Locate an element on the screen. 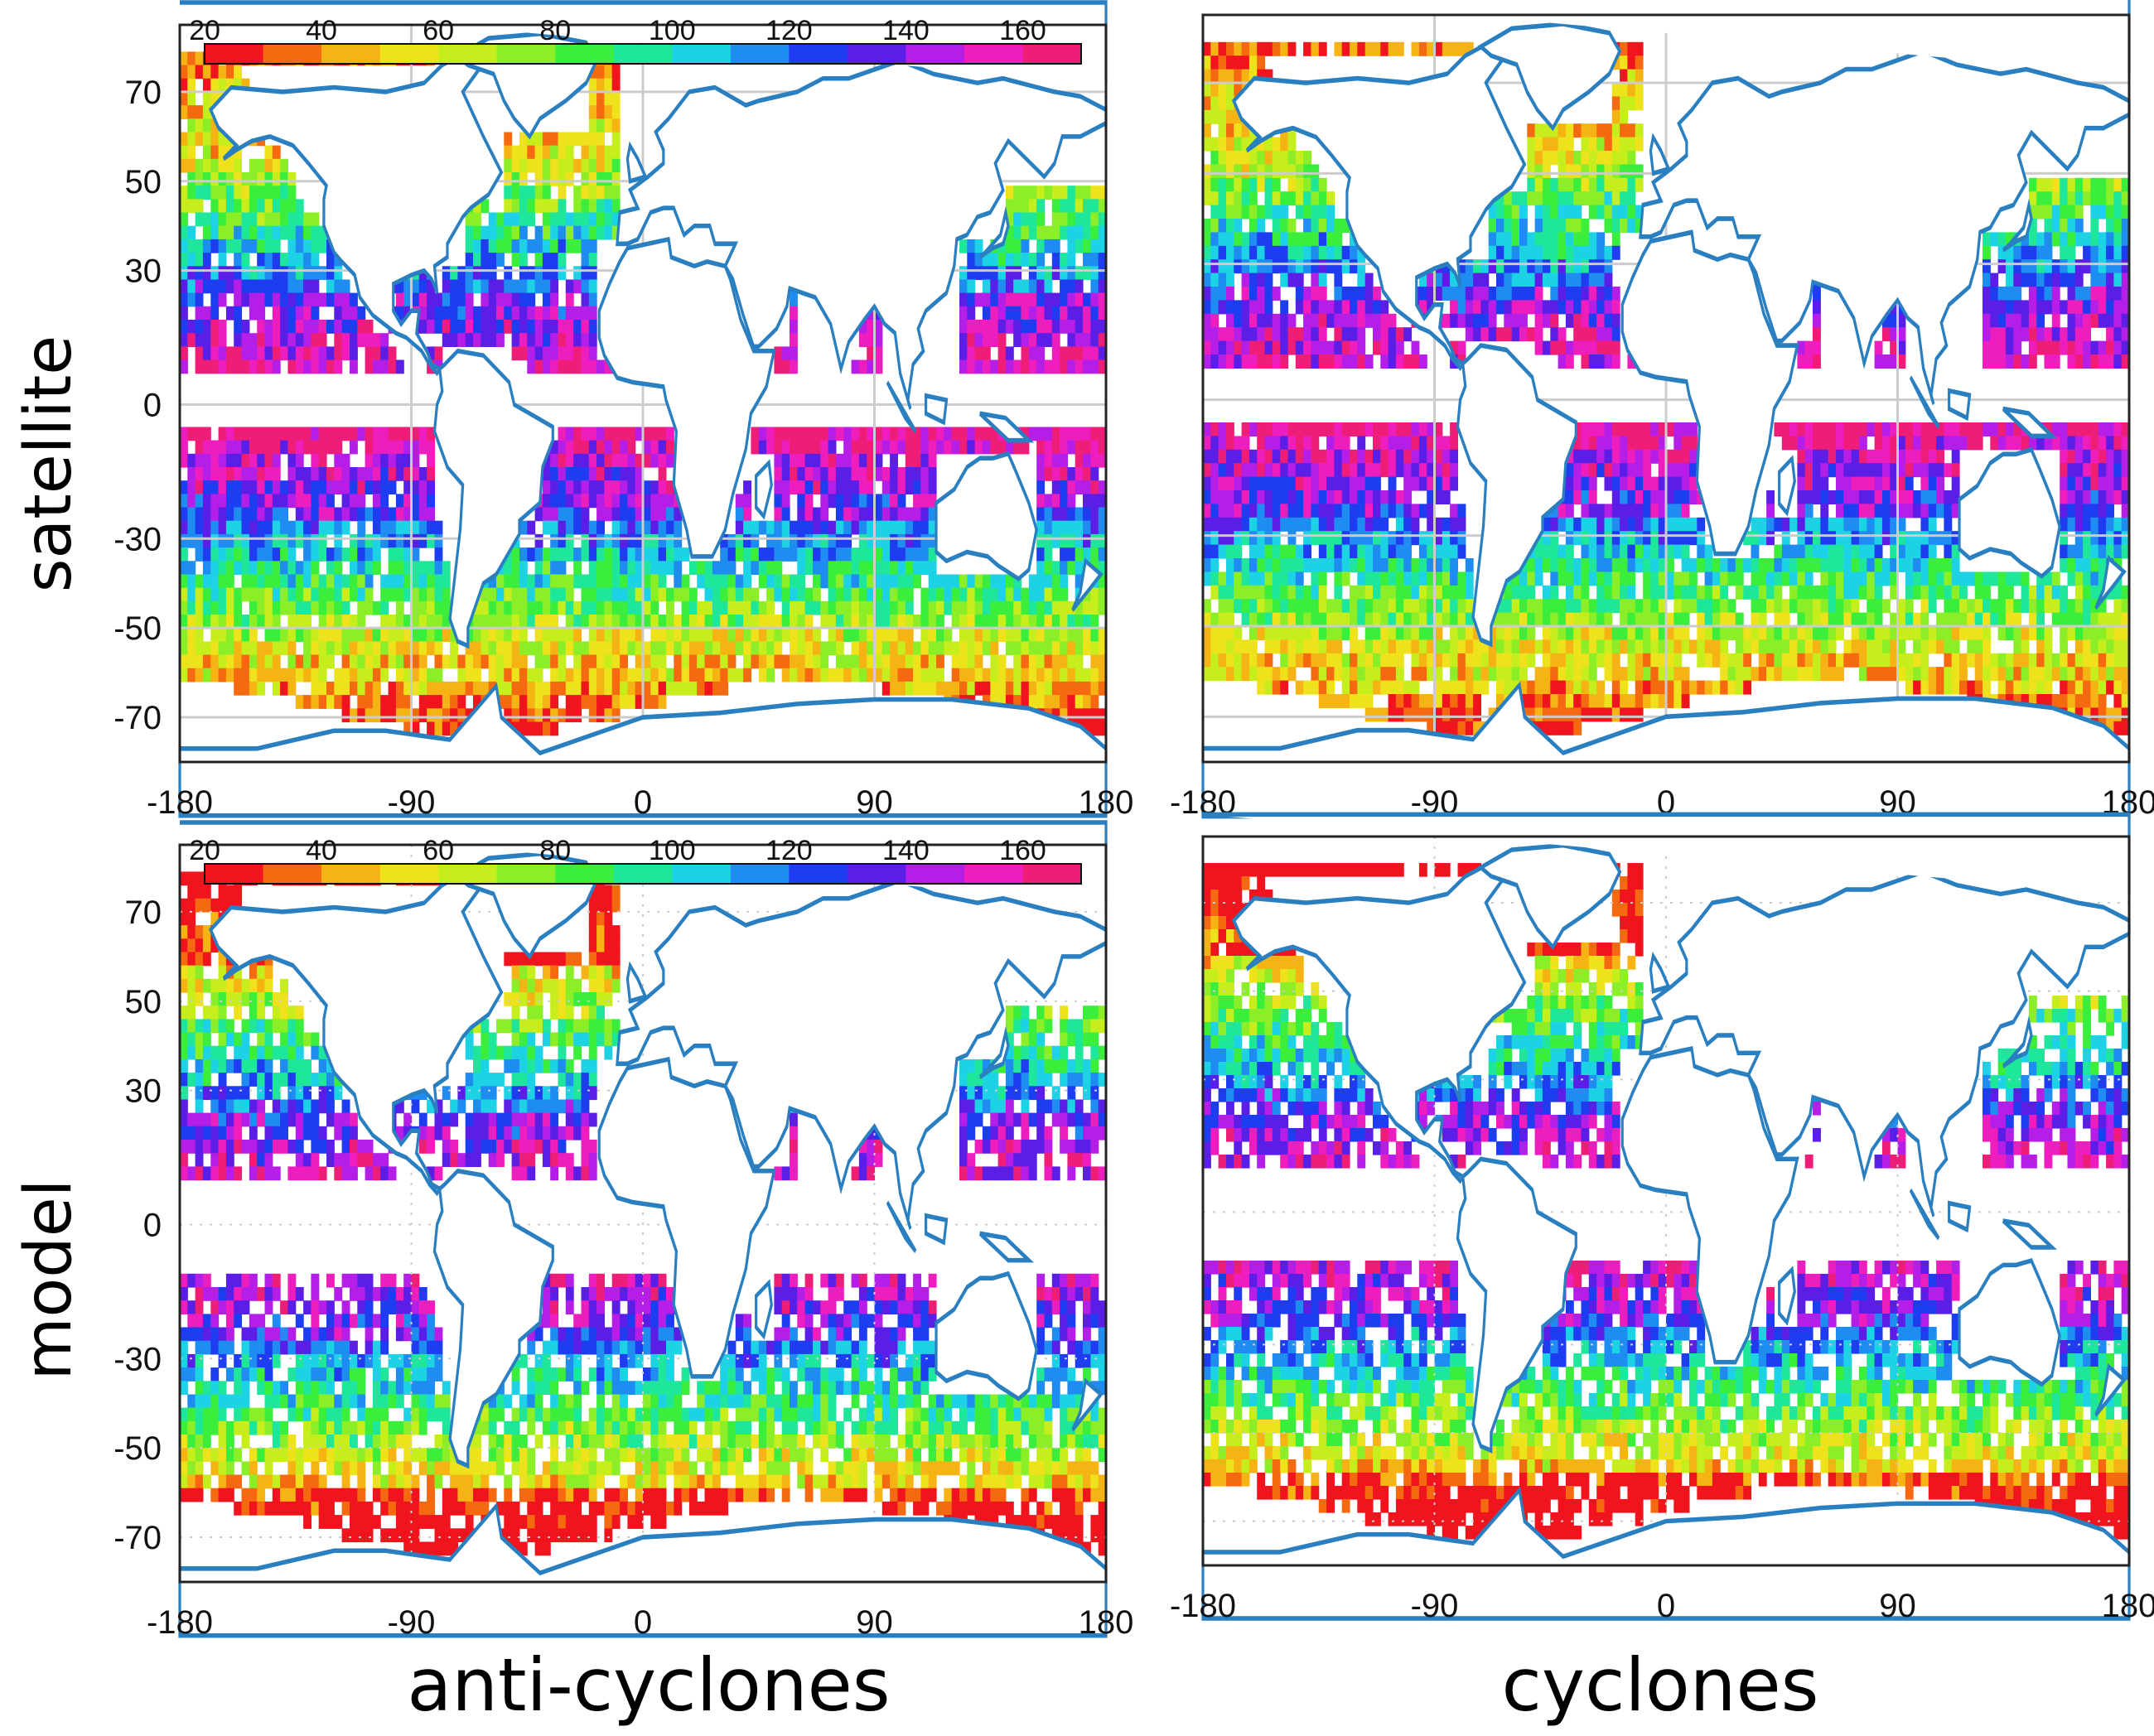  col-label-cyclones: cyclones is located at coordinates (1660, 1685).